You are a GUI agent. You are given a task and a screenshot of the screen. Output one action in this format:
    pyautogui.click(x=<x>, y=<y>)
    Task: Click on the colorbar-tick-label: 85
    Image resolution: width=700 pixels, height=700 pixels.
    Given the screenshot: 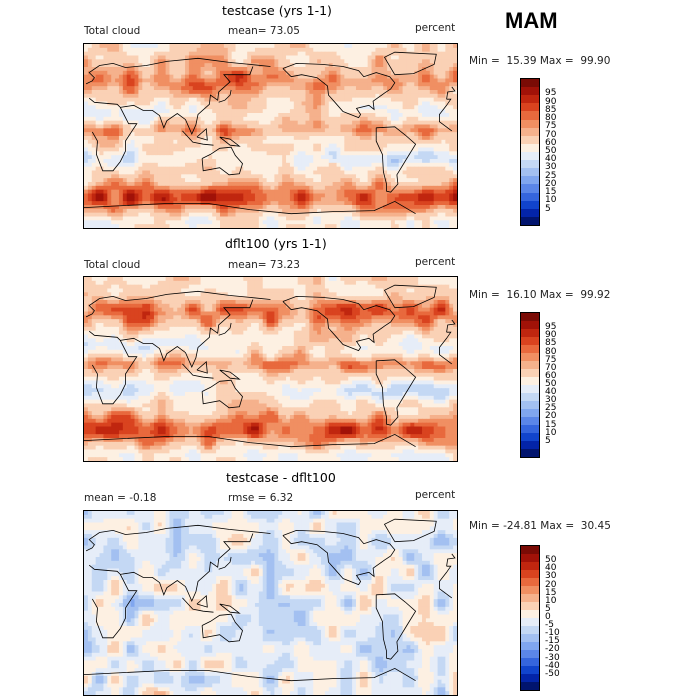 What is the action you would take?
    pyautogui.click(x=551, y=343)
    